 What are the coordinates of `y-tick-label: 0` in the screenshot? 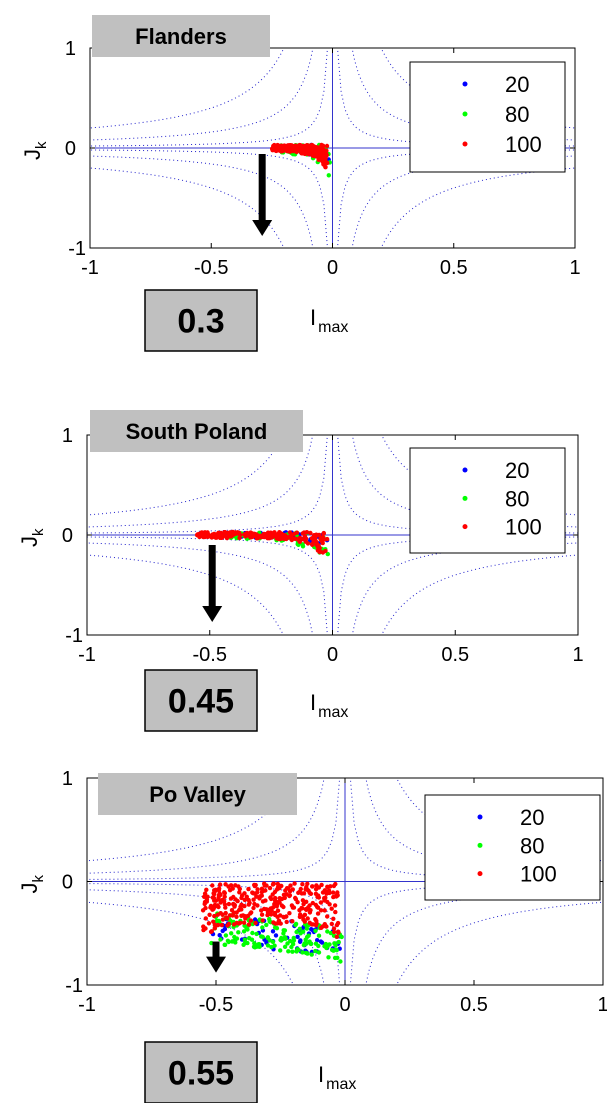 It's located at (67, 536).